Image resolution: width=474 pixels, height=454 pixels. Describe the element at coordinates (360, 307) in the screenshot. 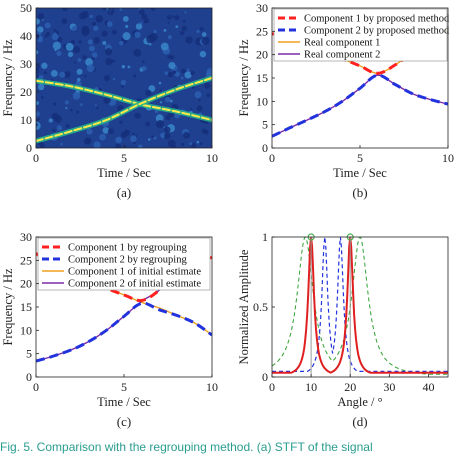

I see `spectrum-group` at that location.